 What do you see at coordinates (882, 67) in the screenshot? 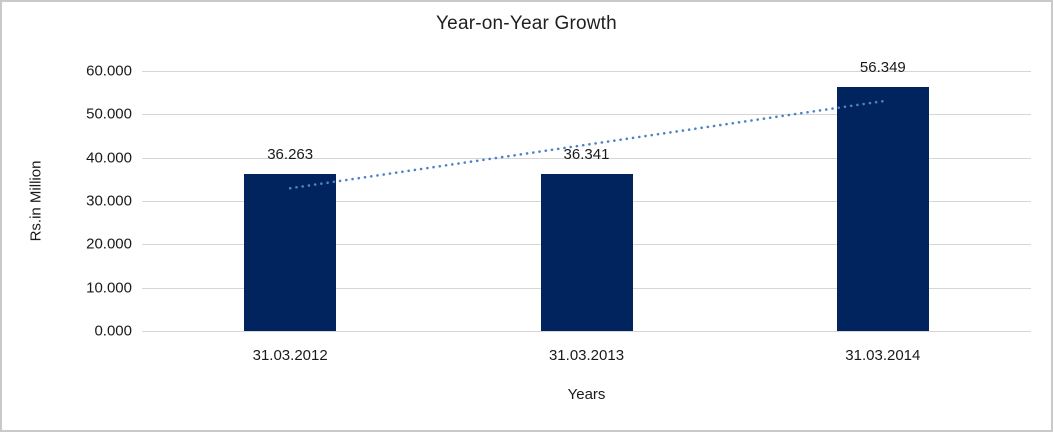
I see `data-label: 56.349` at bounding box center [882, 67].